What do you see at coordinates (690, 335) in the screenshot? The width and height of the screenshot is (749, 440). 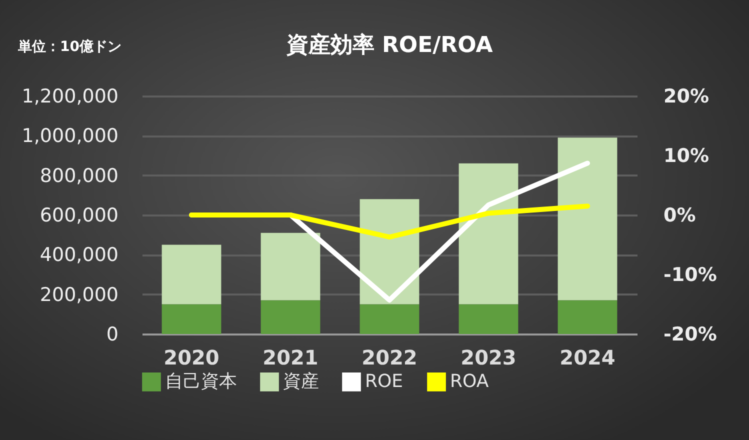 I see `y2-tick-label: -20%` at bounding box center [690, 335].